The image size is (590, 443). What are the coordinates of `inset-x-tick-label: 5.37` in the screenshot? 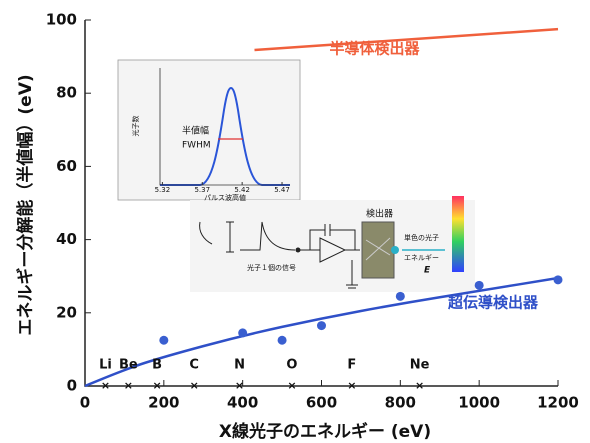 It's located at (202, 190).